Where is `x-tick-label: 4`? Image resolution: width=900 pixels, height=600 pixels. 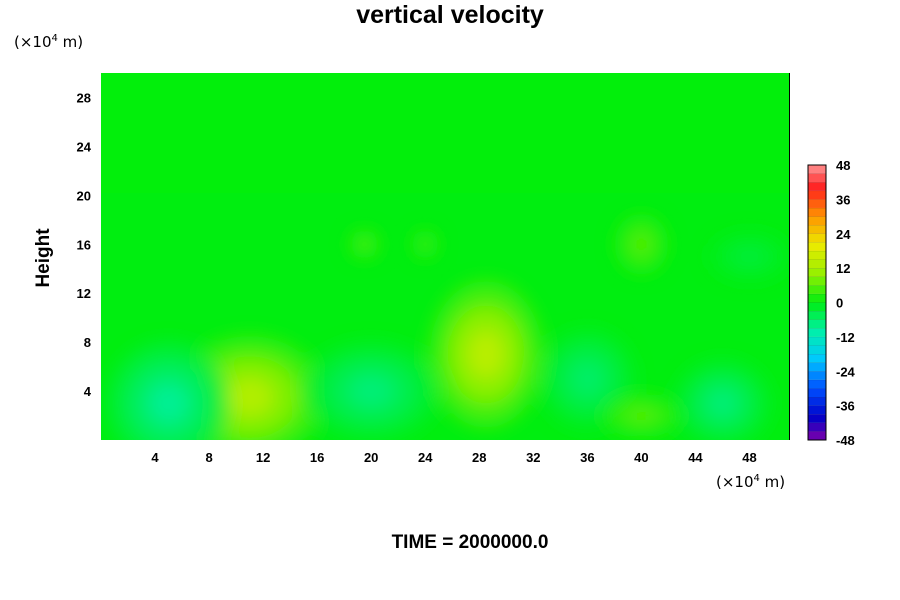
x-tick-label: 4 is located at coordinates (155, 457).